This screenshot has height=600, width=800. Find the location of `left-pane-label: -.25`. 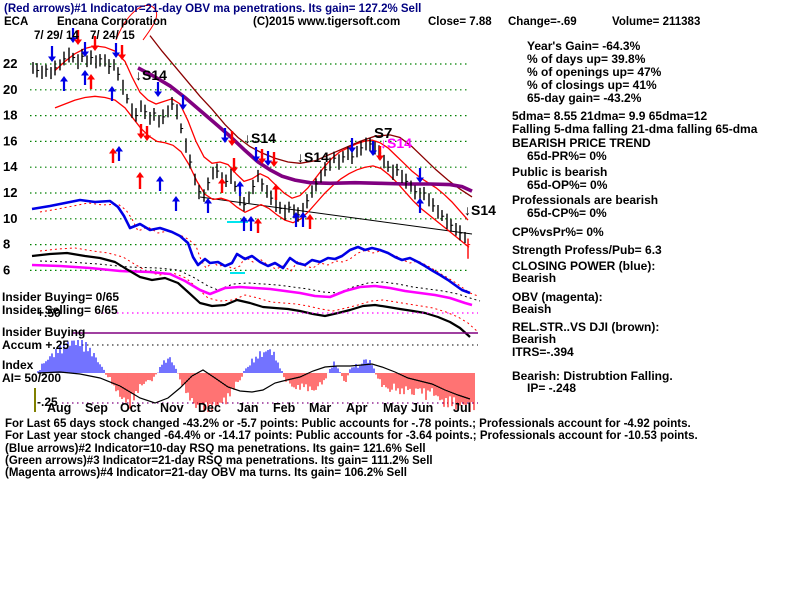

left-pane-label: -.25 is located at coordinates (47, 402).